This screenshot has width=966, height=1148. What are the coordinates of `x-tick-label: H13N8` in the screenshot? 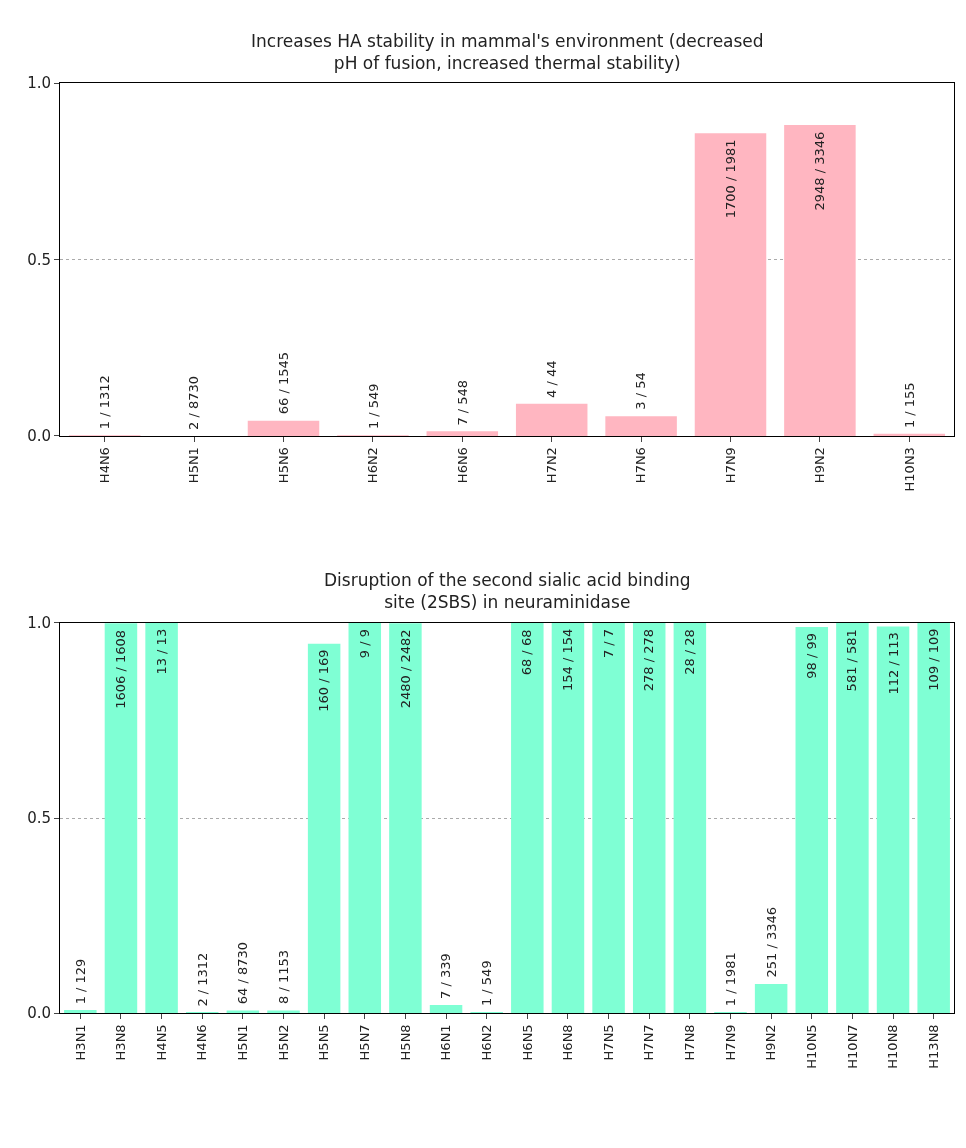 It's located at (933, 1046).